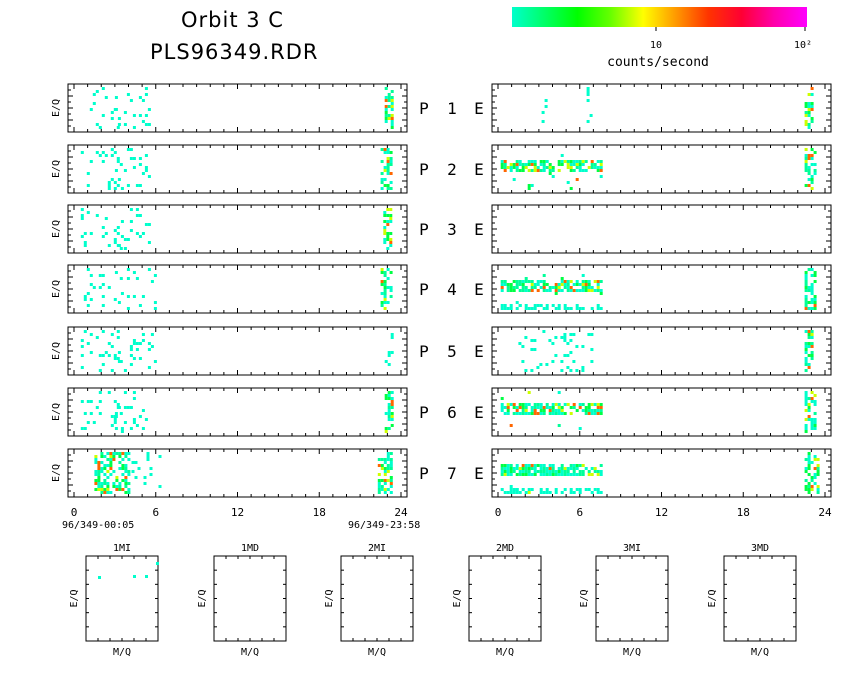  What do you see at coordinates (452, 289) in the screenshot?
I see `row-number-label: 4` at bounding box center [452, 289].